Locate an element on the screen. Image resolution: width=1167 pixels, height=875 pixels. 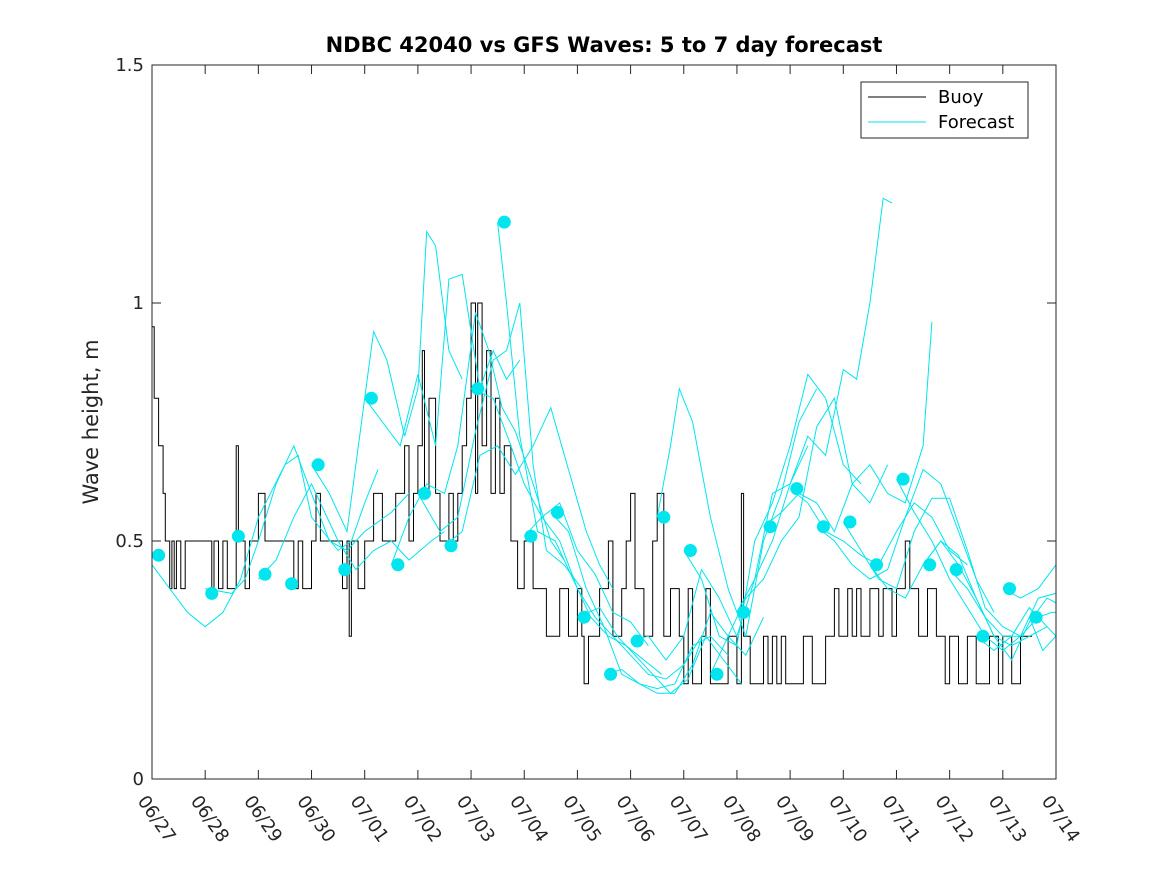
legend-buoy-label: Buoy is located at coordinates (961, 97).